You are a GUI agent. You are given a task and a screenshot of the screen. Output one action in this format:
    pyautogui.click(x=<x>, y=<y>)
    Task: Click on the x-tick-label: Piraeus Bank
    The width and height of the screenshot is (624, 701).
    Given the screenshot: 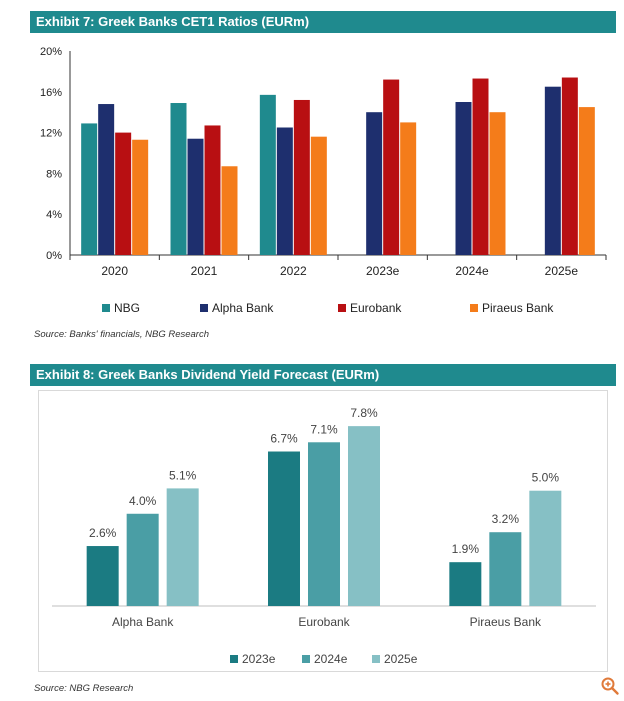 What is the action you would take?
    pyautogui.click(x=506, y=622)
    